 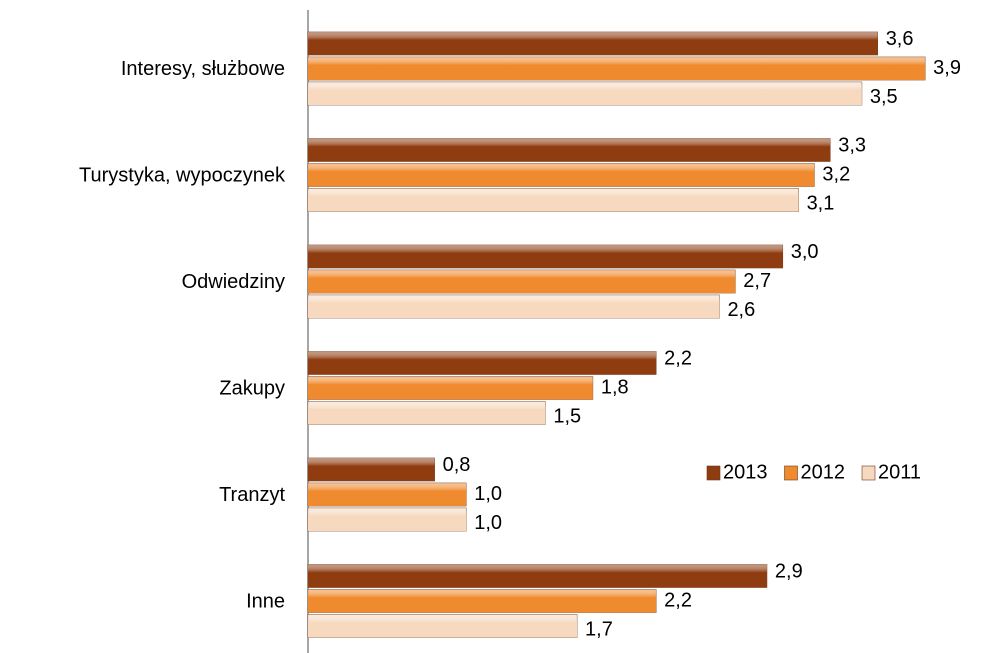 What do you see at coordinates (745, 472) in the screenshot?
I see `legend-label: 2013` at bounding box center [745, 472].